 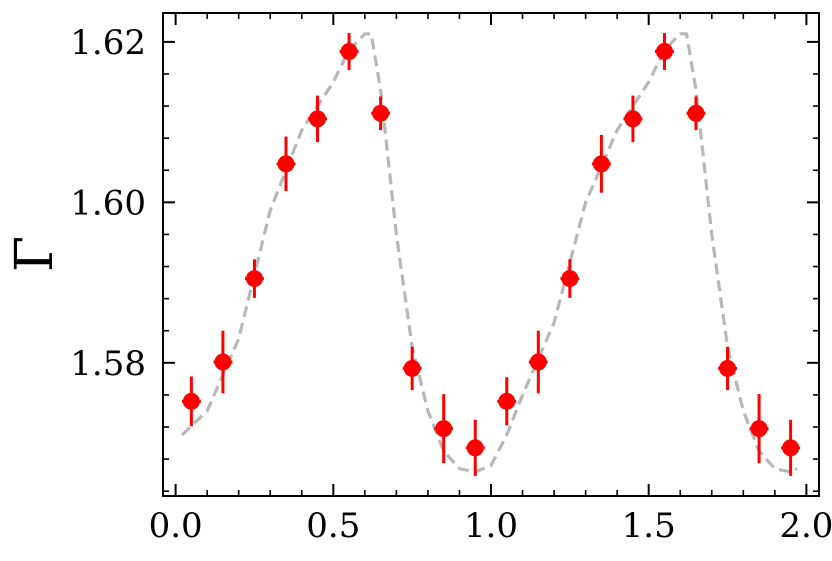 I want to click on y-axis-label: Γ, so click(x=35, y=254).